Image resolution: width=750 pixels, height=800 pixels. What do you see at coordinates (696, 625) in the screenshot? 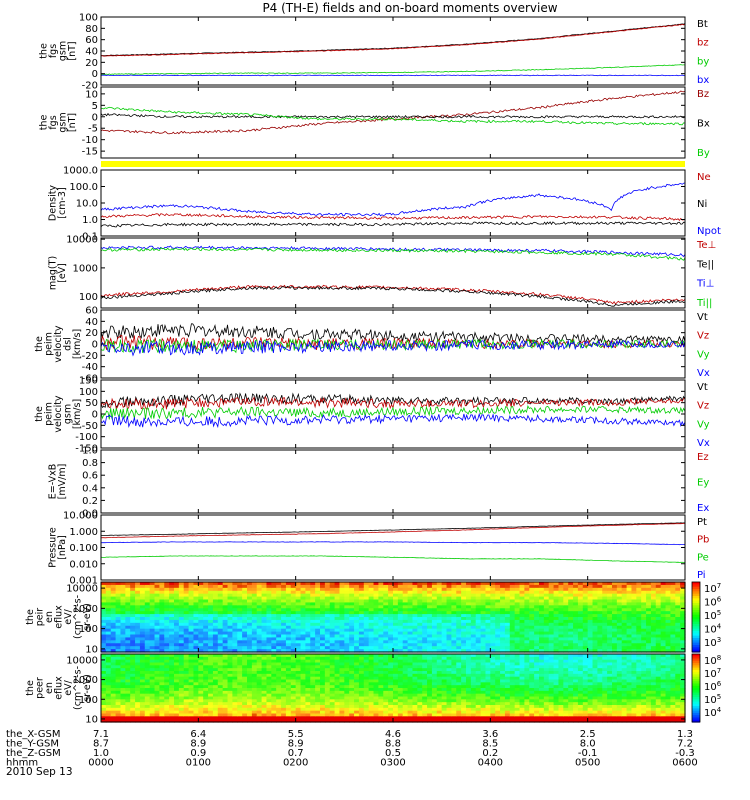
I see `colorbar-segment` at bounding box center [696, 625].